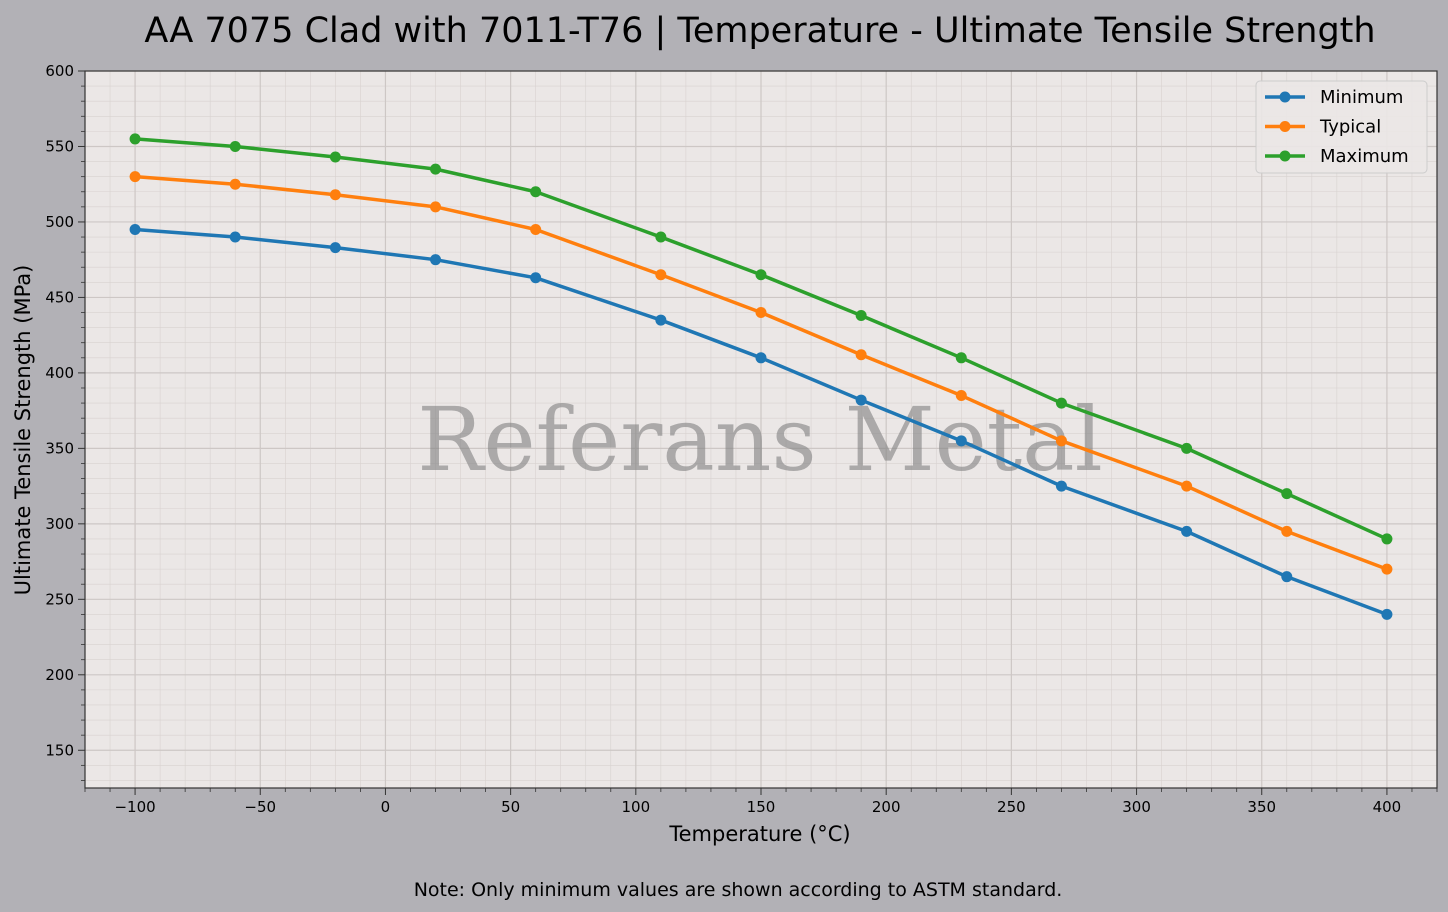 The height and width of the screenshot is (912, 1448). What do you see at coordinates (1387, 807) in the screenshot?
I see `x-tick-label: 400` at bounding box center [1387, 807].